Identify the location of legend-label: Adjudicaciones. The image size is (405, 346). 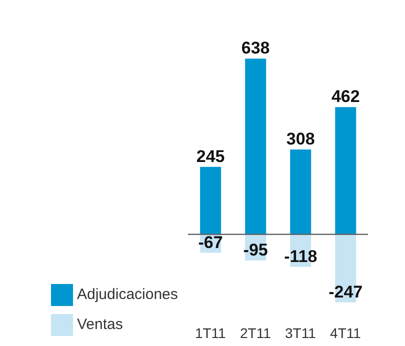
(127, 294).